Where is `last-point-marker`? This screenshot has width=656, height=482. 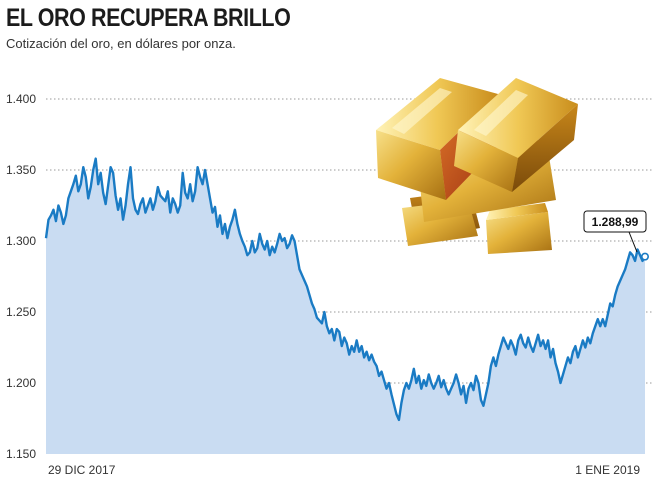 last-point-marker is located at coordinates (644, 256).